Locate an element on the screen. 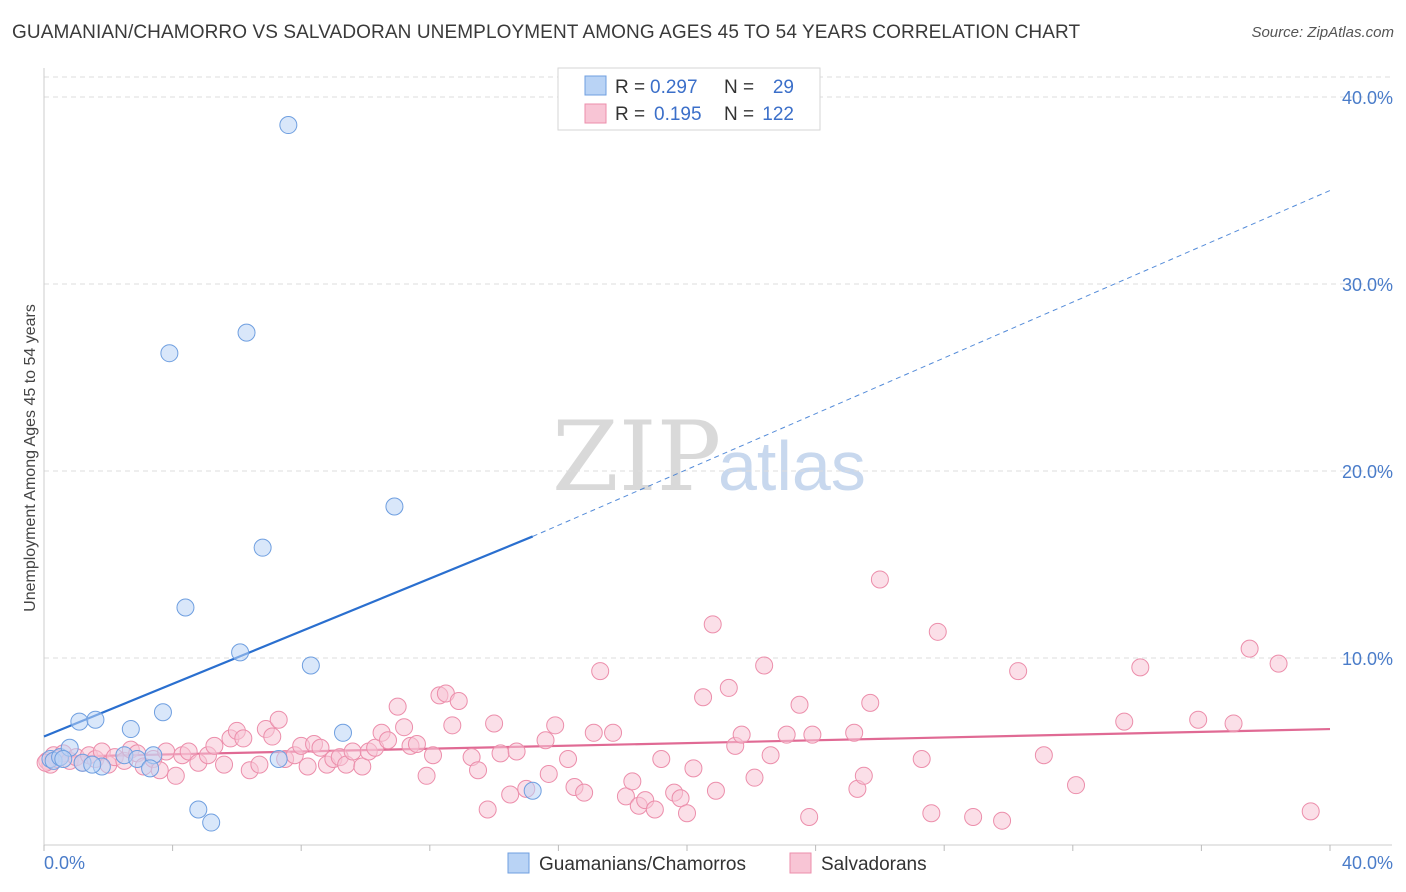  bottom-legend: Guamanians/Chamorros Salvadorans is located at coordinates (717, 863).